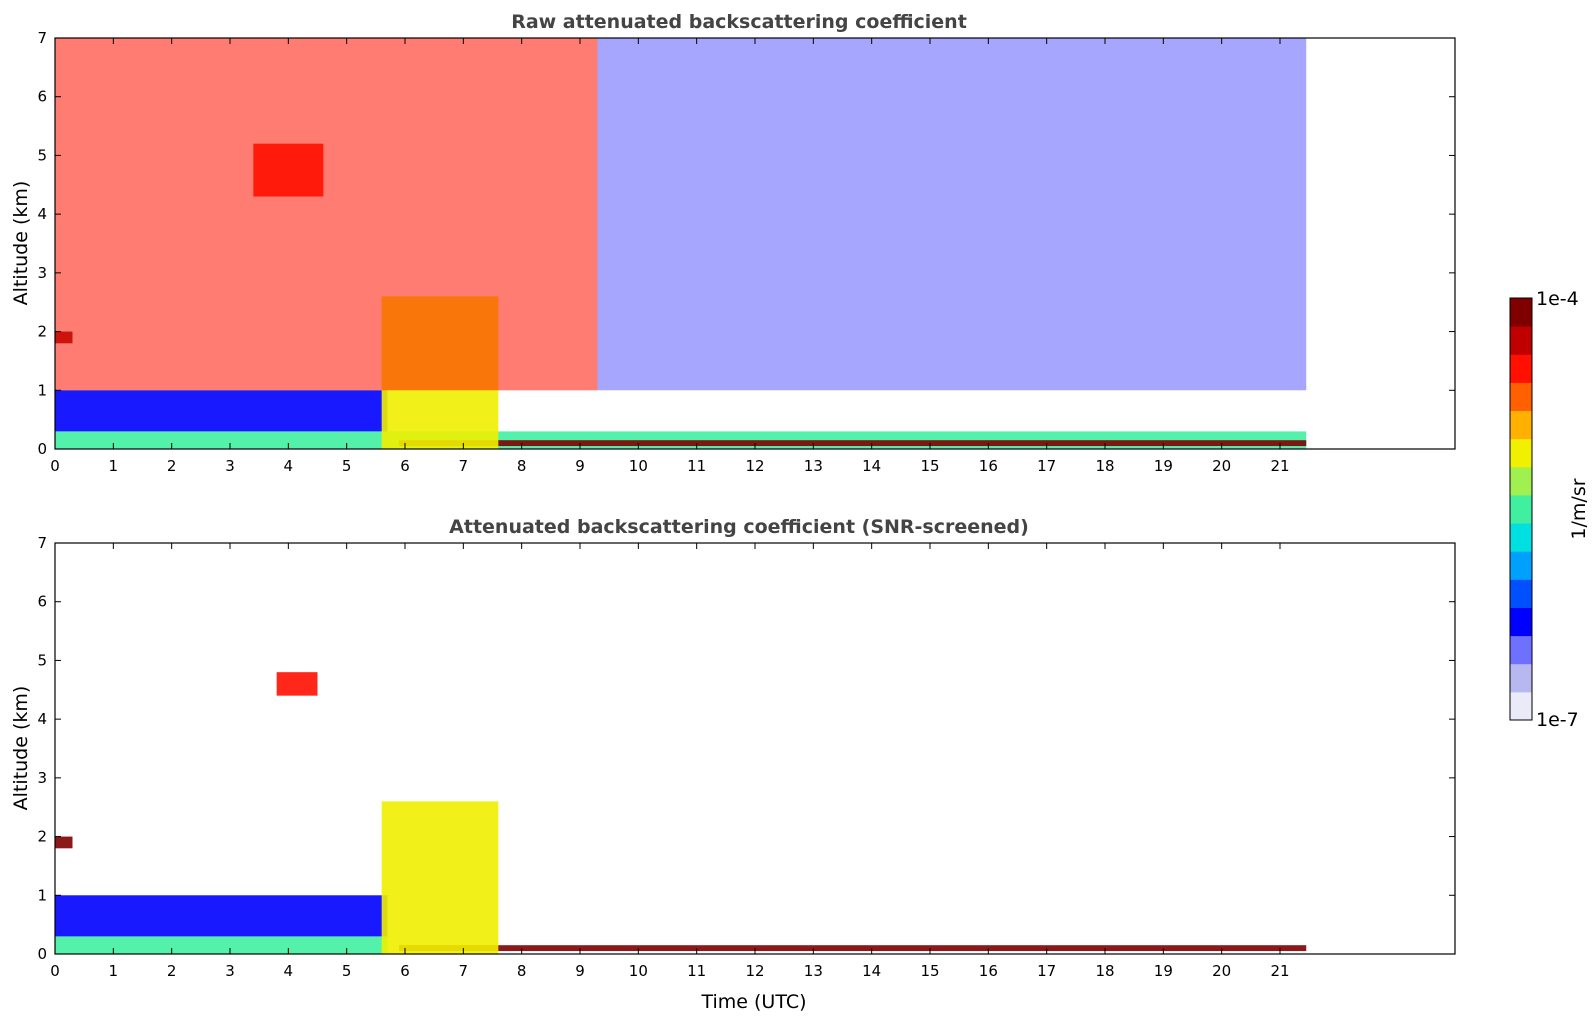 This screenshot has width=1595, height=1020. I want to click on colorbar-gradient, so click(1521, 509).